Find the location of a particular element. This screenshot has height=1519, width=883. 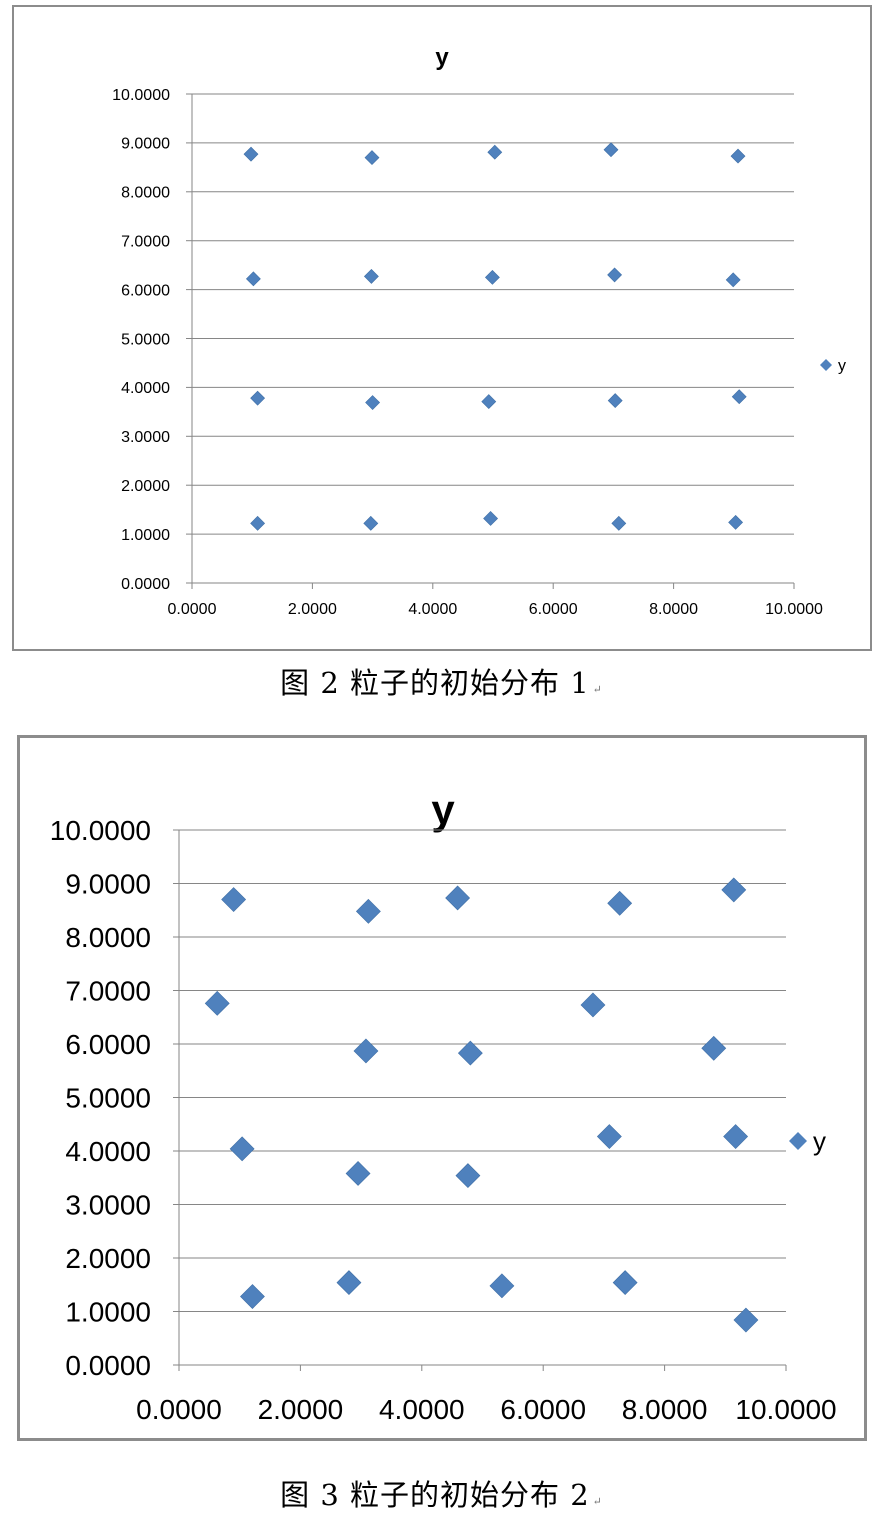

chart-2-y-tick-label: 9.0000 is located at coordinates (108, 884).